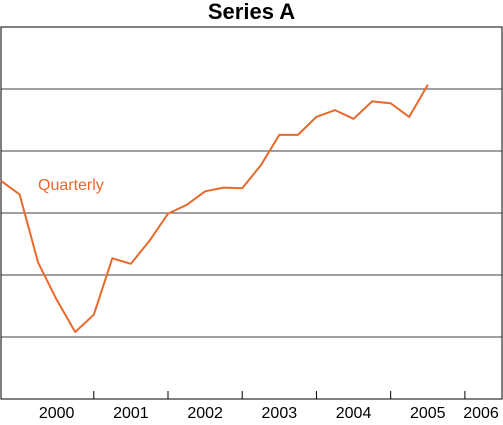 The width and height of the screenshot is (503, 425). Describe the element at coordinates (57, 412) in the screenshot. I see `x-tick-label: 2000` at that location.